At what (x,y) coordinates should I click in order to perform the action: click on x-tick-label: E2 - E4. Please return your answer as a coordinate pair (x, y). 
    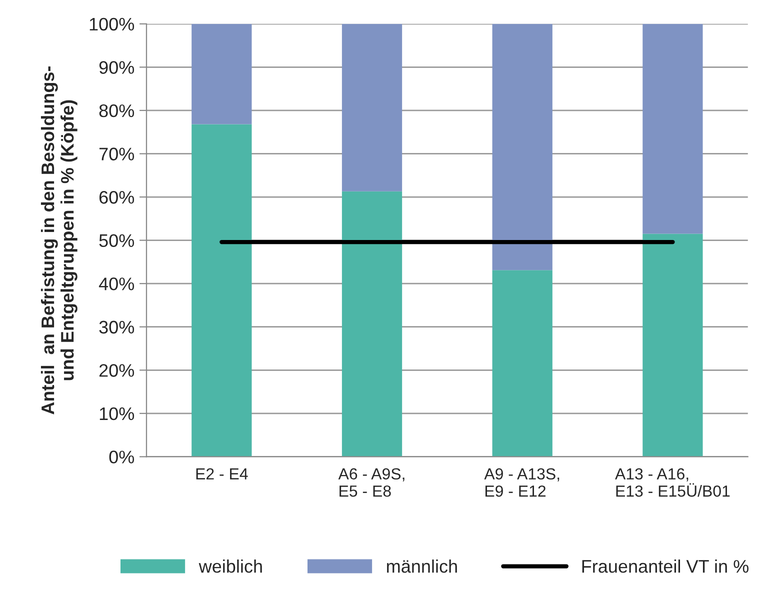
    Looking at the image, I should click on (222, 474).